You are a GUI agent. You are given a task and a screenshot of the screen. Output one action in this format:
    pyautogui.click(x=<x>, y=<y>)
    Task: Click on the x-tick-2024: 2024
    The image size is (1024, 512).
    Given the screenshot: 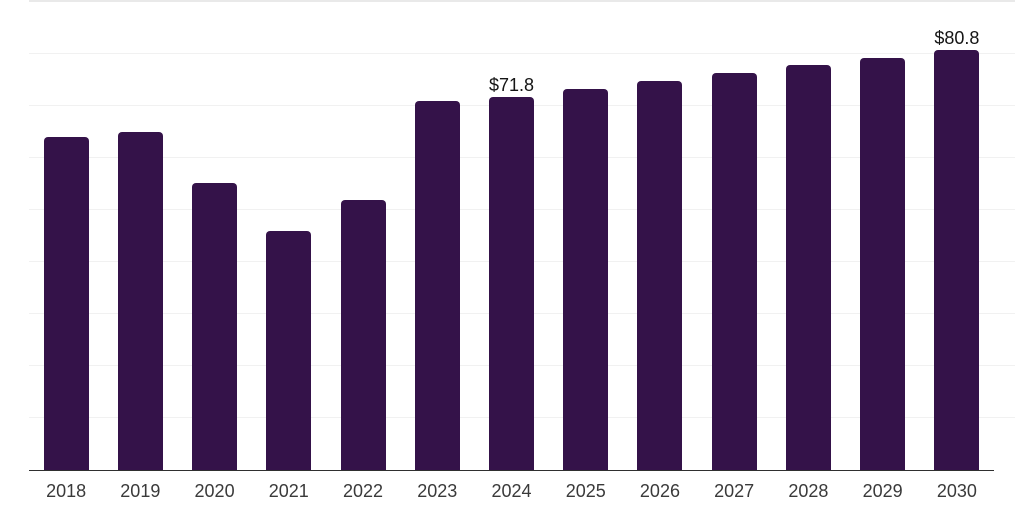 What is the action you would take?
    pyautogui.click(x=511, y=491)
    